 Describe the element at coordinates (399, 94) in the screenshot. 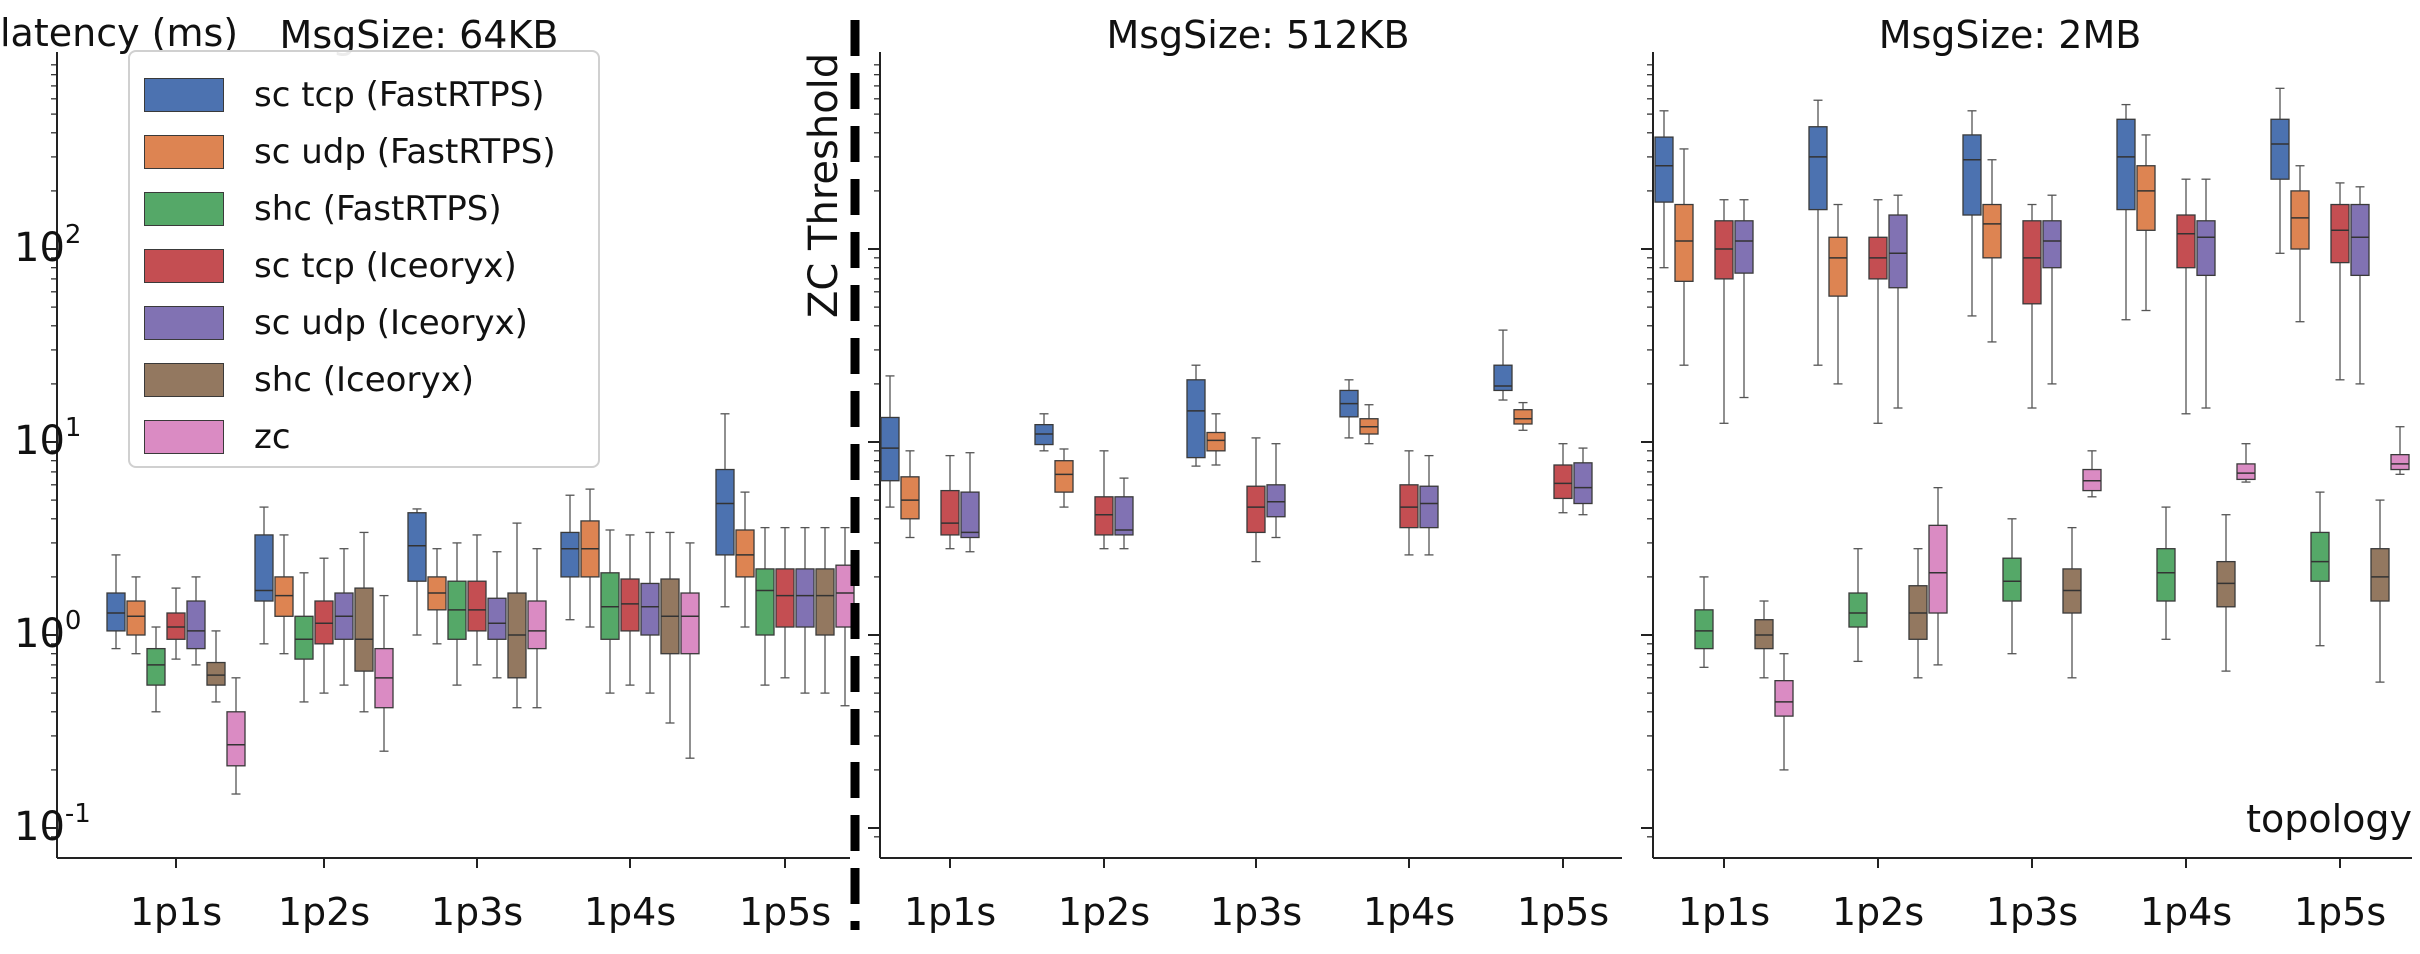

I see `legend-label: sc tcp (FastRTPS)` at that location.